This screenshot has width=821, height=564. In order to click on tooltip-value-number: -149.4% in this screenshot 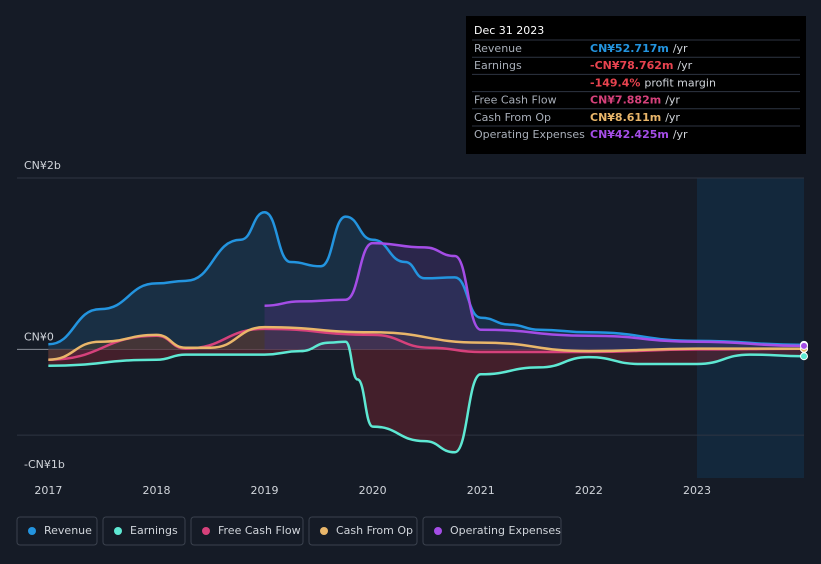, I will do `click(615, 82)`.